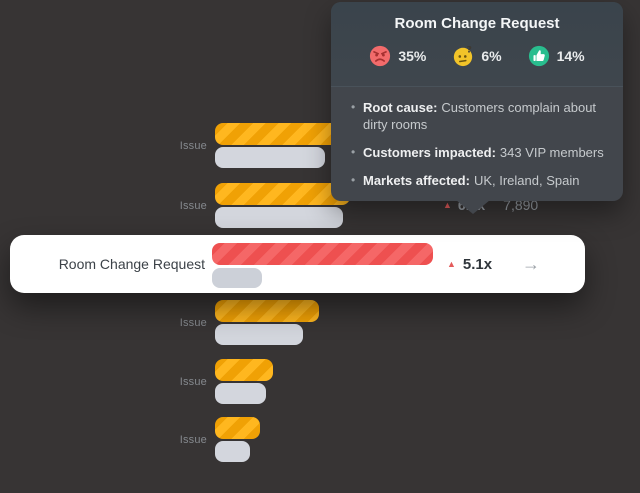 The height and width of the screenshot is (493, 640). I want to click on open-detail-arrow-icon: →, so click(531, 263).